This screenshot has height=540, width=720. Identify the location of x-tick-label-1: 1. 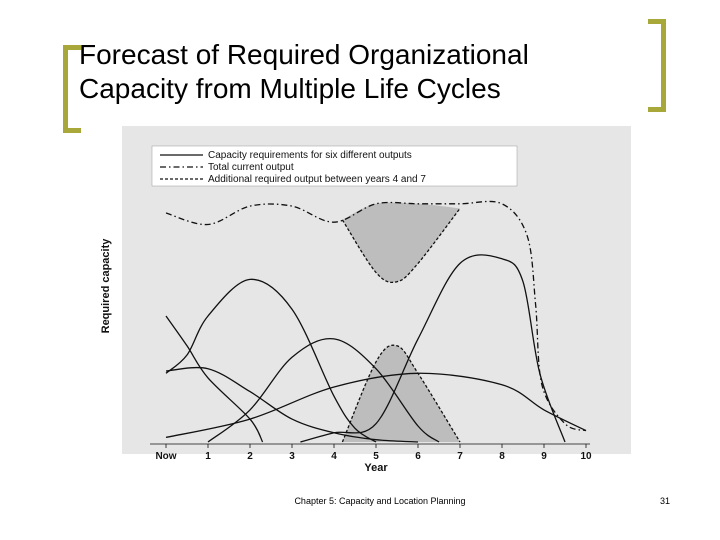
(208, 456).